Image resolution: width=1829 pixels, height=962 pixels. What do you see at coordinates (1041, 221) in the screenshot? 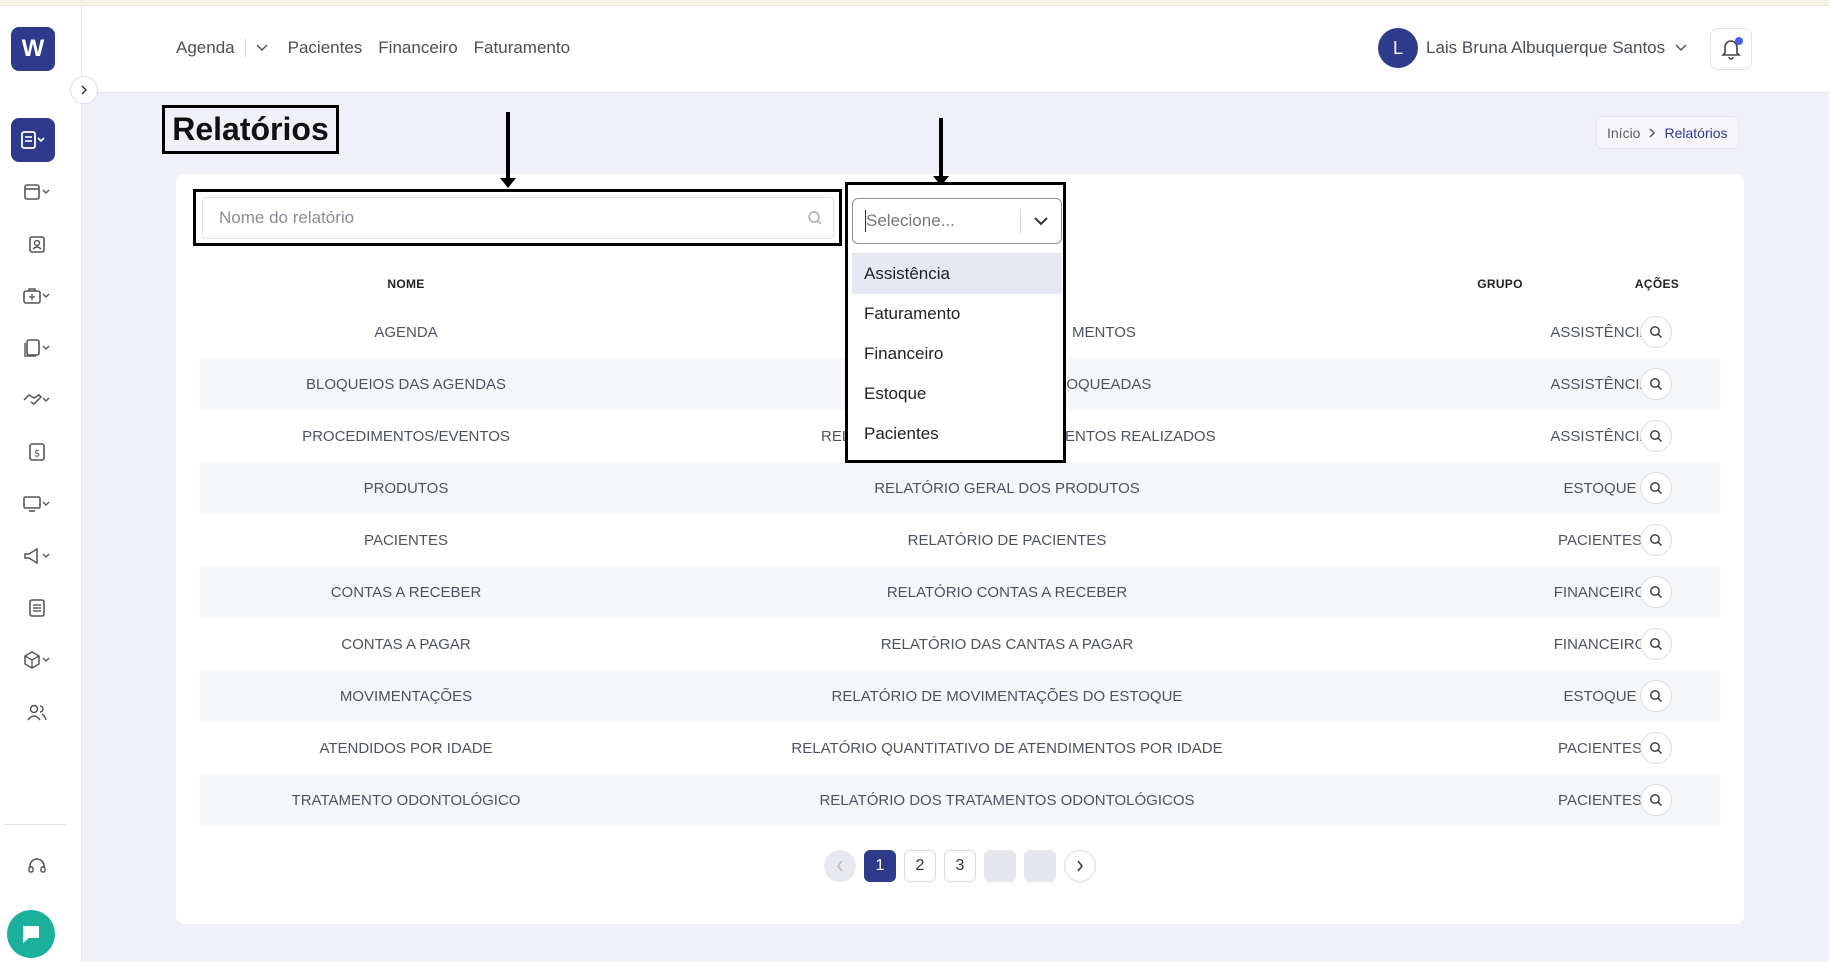
I see `chevron-down-icon` at bounding box center [1041, 221].